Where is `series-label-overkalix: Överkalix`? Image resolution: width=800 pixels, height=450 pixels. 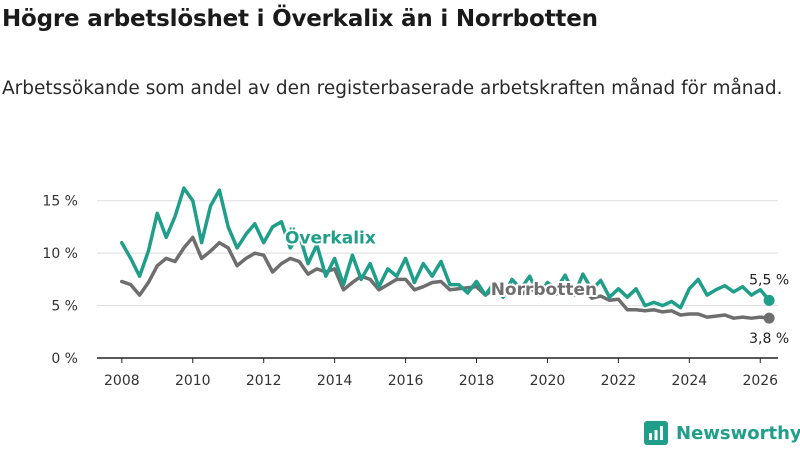
series-label-overkalix: Överkalix is located at coordinates (330, 238).